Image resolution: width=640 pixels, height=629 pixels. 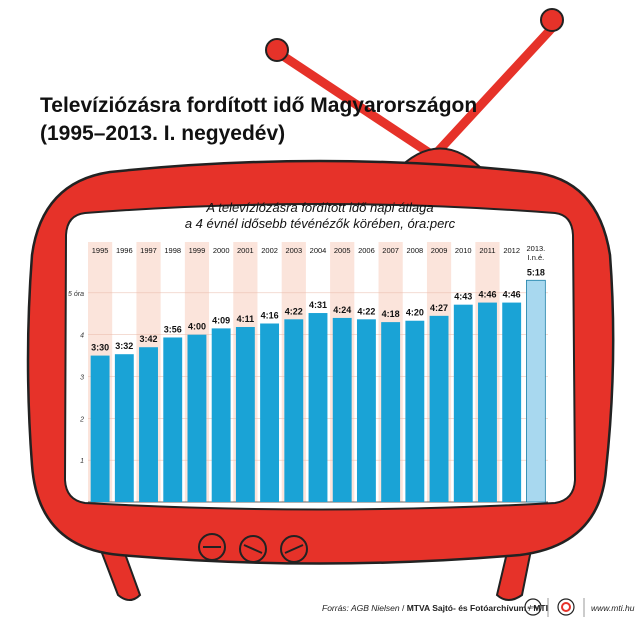 I want to click on x-tick-label: 2007, so click(x=390, y=250).